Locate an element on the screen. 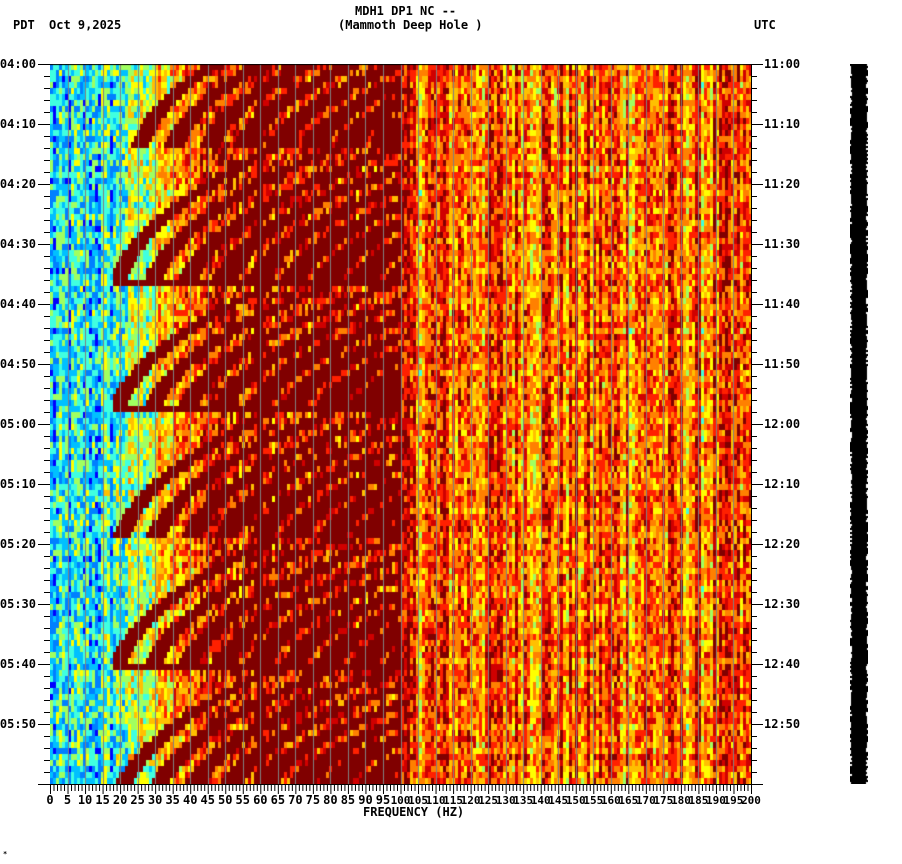 Image resolution: width=902 pixels, height=864 pixels. x-tick-label: 85 is located at coordinates (348, 800).